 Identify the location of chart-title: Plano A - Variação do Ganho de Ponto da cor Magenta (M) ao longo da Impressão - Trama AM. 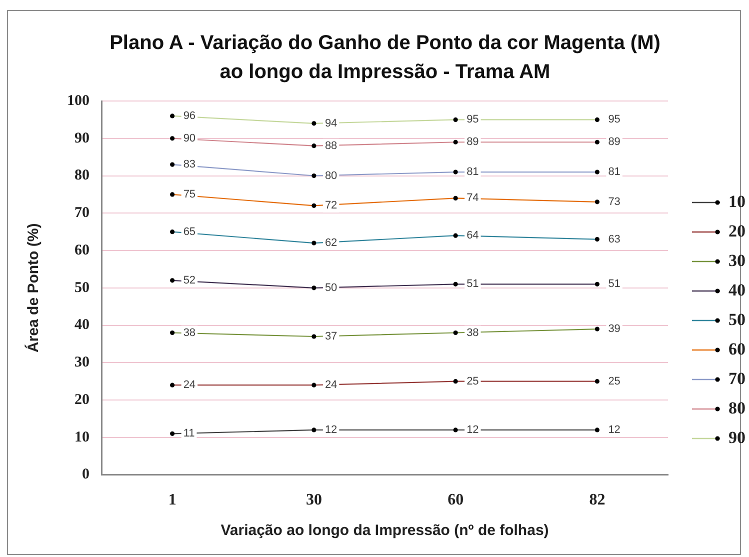
(385, 58).